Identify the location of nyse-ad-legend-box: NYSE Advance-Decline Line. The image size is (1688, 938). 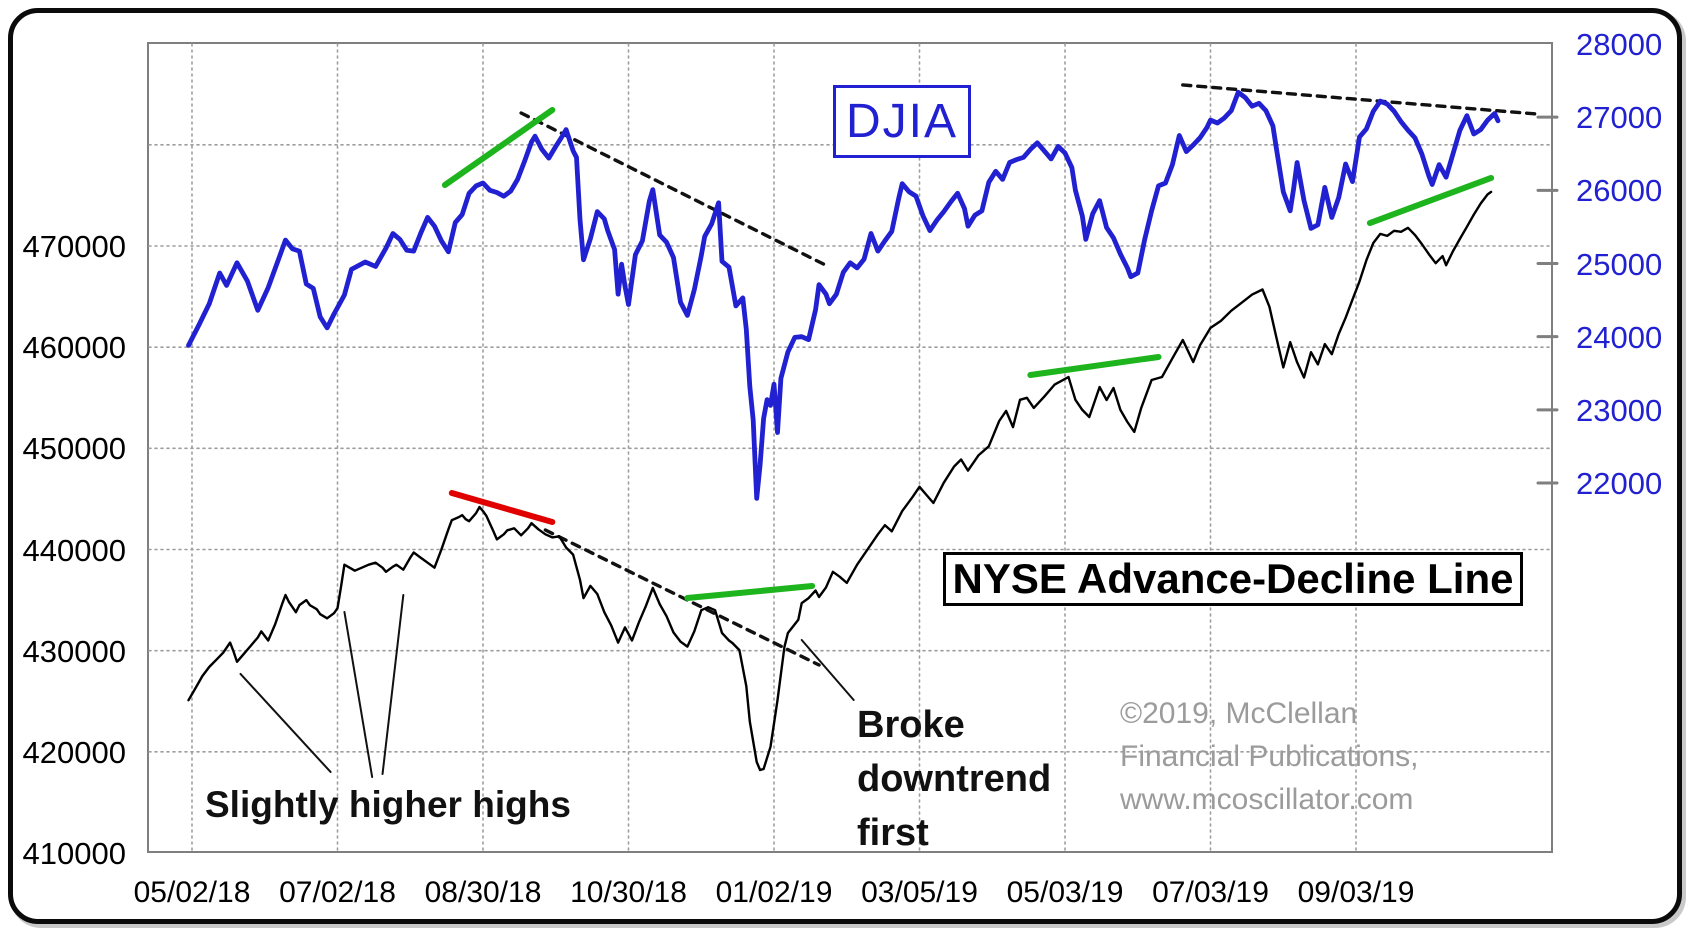
(1233, 579).